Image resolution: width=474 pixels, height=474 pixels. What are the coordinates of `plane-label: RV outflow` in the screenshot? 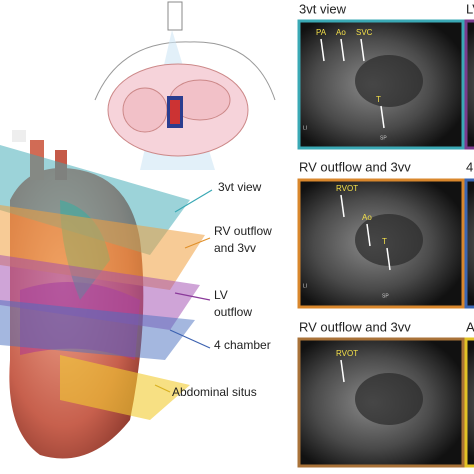 It's located at (243, 231).